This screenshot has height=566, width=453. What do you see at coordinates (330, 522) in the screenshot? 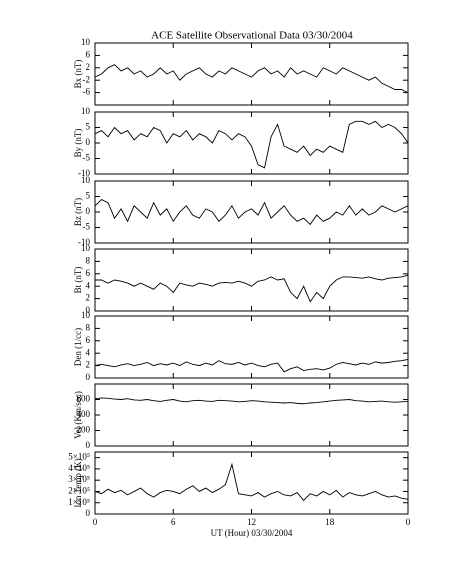
I see `x-tick-label: 18` at bounding box center [330, 522].